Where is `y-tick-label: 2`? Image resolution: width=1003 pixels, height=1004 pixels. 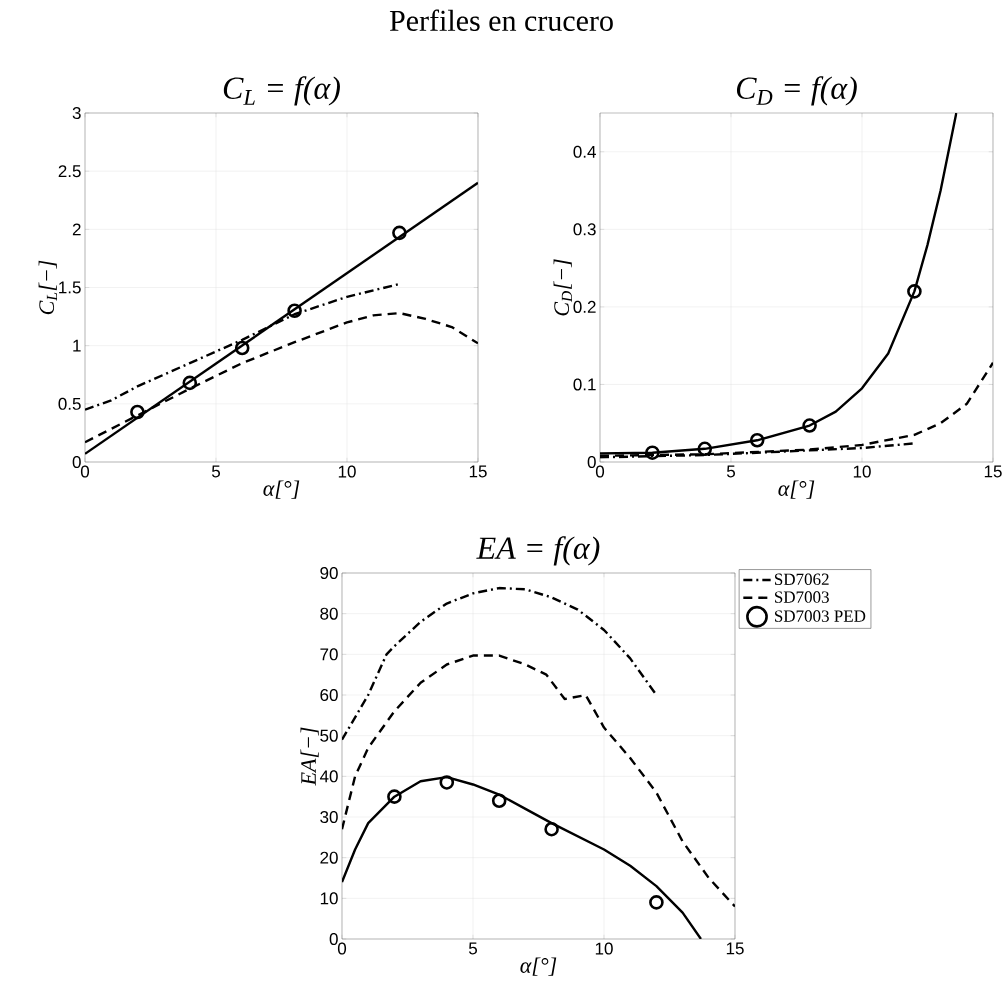
y-tick-label: 2 is located at coordinates (76, 229).